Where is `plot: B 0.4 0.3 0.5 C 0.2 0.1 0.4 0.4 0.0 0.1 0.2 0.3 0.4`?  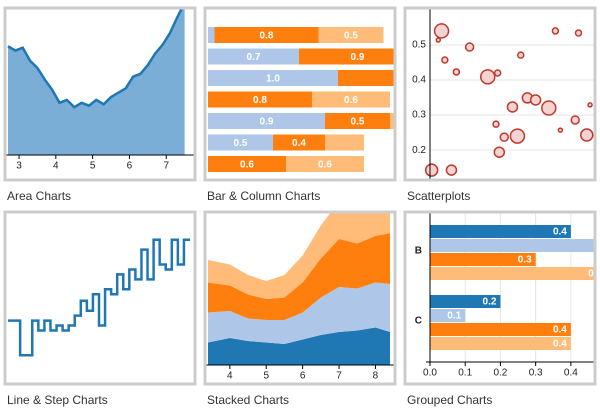
plot: B 0.4 0.3 0.5 C 0.2 0.1 0.4 0.4 0.0 0.1 0.2 0.3 0.4 is located at coordinates (507, 296).